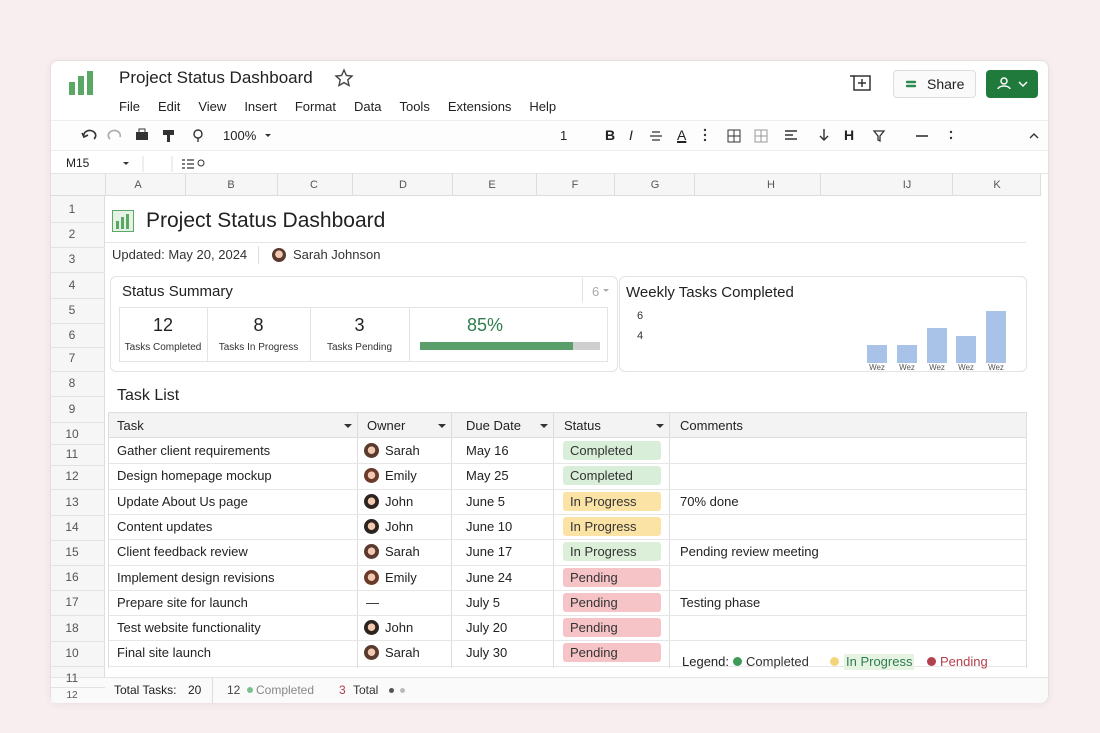  What do you see at coordinates (777, 661) in the screenshot?
I see `legend-label: Completed` at bounding box center [777, 661].